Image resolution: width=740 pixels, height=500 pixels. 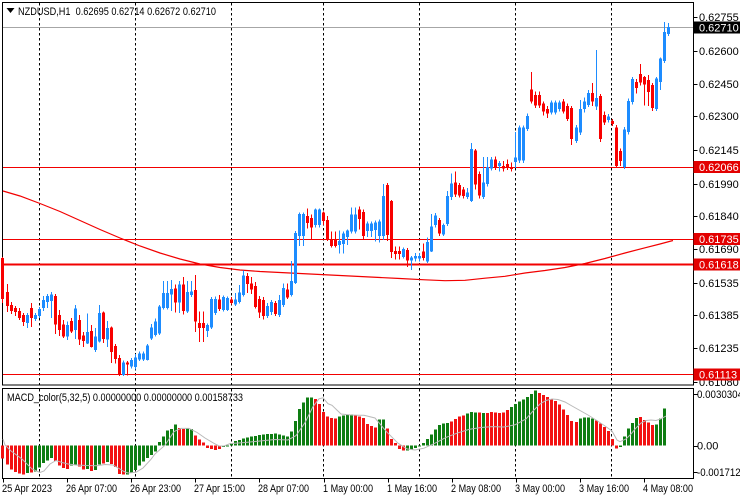 What do you see at coordinates (719, 29) in the screenshot?
I see `svg-text: 0.62710` at bounding box center [719, 29].